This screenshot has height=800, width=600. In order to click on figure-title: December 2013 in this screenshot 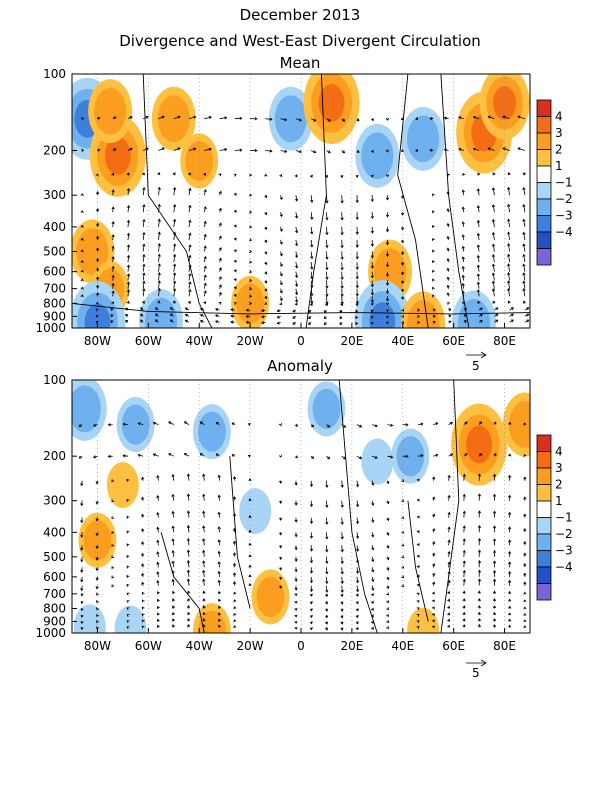, I will do `click(300, 15)`.